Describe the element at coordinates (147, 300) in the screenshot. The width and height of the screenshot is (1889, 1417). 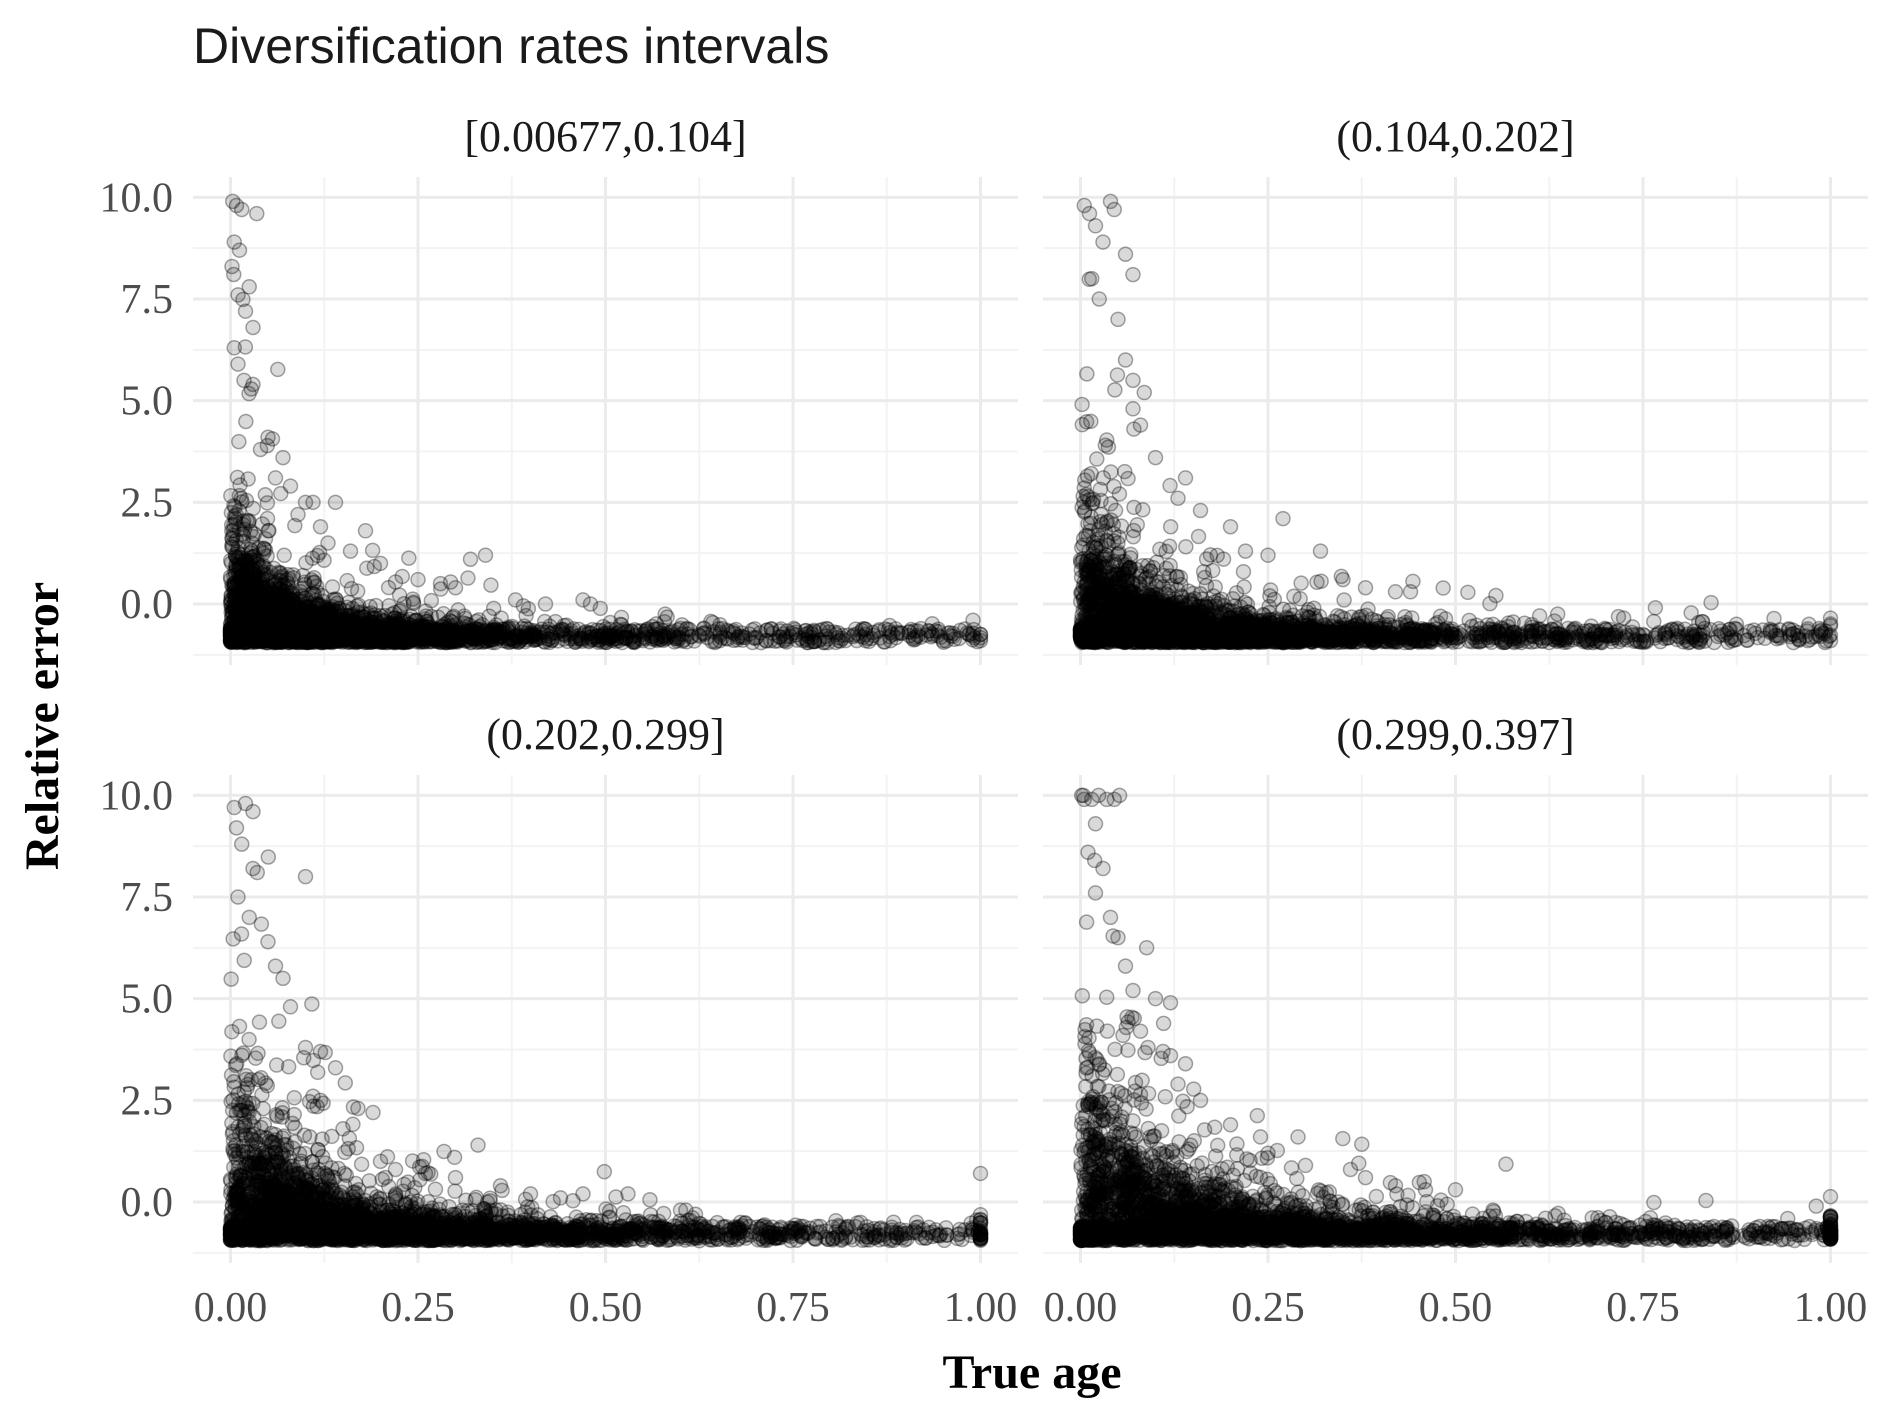
I see `y-tick-label: 7.5` at that location.